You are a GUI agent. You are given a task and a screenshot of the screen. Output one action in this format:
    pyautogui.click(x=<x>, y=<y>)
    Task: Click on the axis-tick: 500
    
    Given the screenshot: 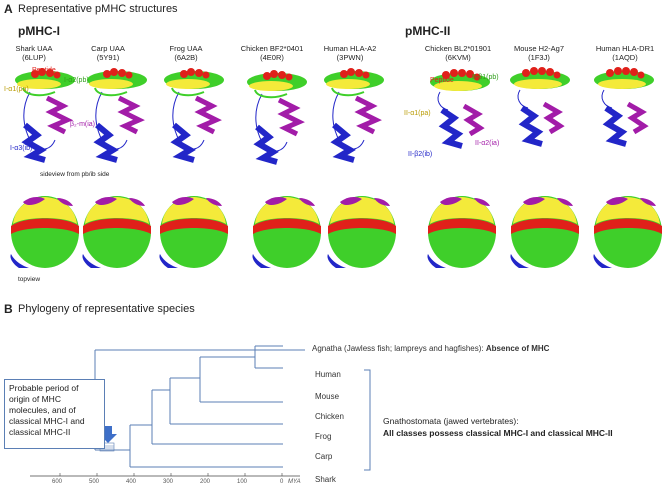 What is the action you would take?
    pyautogui.click(x=94, y=482)
    